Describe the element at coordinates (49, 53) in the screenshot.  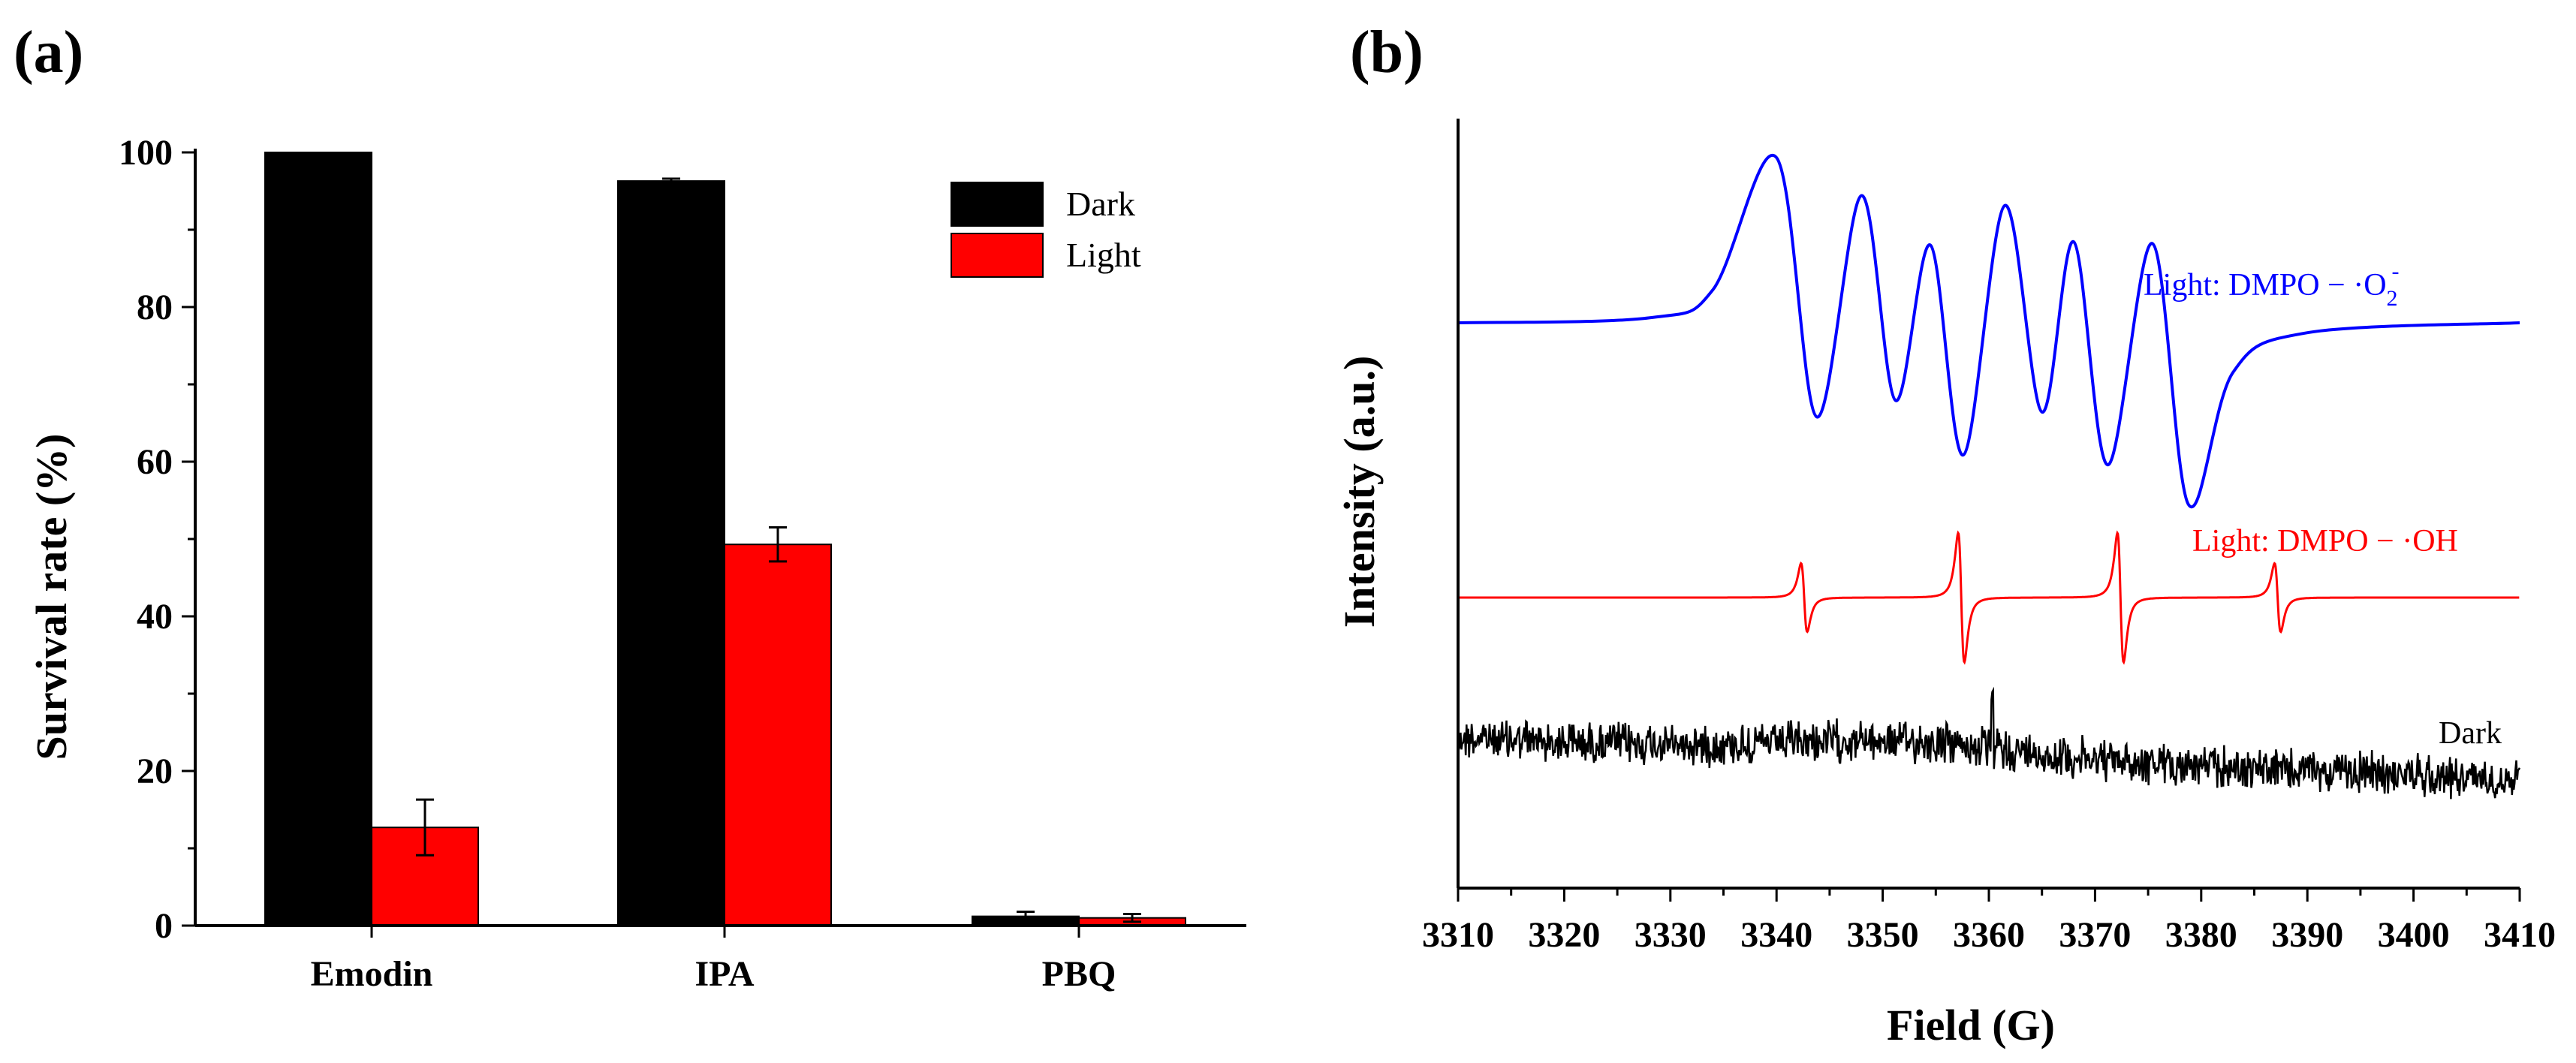
I see `panel-a-label: (a)` at that location.